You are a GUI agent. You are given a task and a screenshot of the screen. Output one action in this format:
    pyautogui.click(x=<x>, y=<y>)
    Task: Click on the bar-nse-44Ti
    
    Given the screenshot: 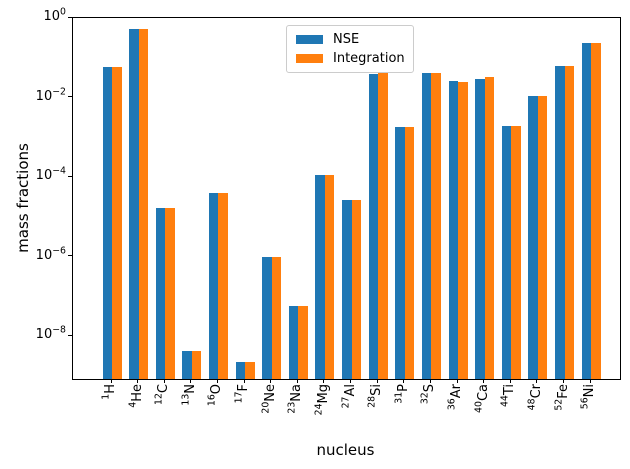 What is the action you would take?
    pyautogui.click(x=506, y=252)
    